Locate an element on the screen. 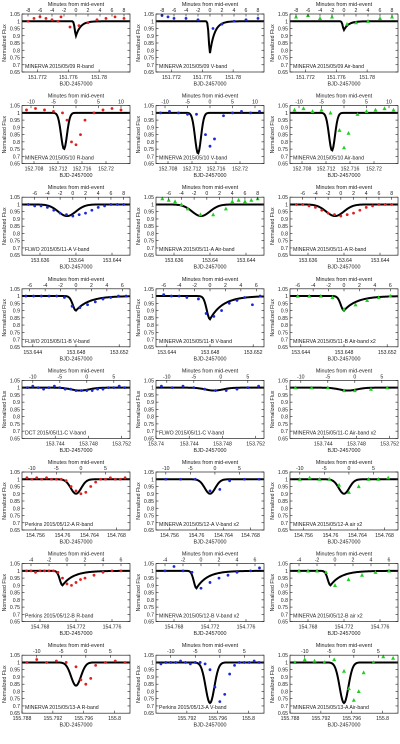 The height and width of the screenshot is (744, 400). top-tick-label: 8 is located at coordinates (258, 11).